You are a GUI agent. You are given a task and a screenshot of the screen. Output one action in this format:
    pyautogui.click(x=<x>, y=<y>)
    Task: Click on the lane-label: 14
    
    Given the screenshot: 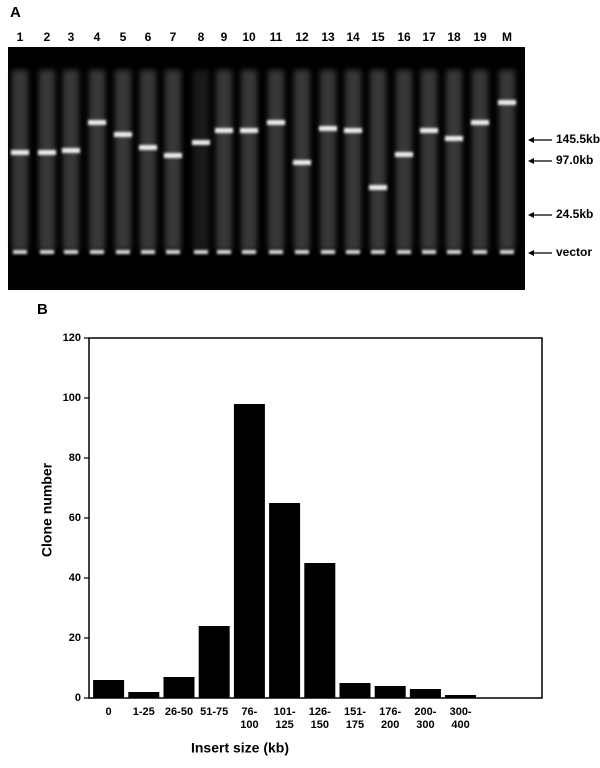 What is the action you would take?
    pyautogui.click(x=353, y=37)
    